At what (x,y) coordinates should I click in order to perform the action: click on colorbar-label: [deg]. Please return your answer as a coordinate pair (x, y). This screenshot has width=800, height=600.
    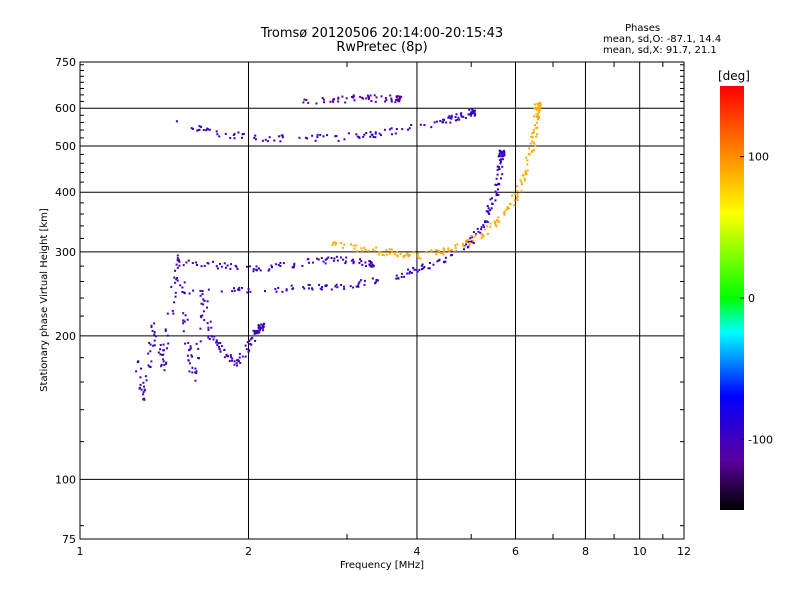
    Looking at the image, I should click on (734, 76).